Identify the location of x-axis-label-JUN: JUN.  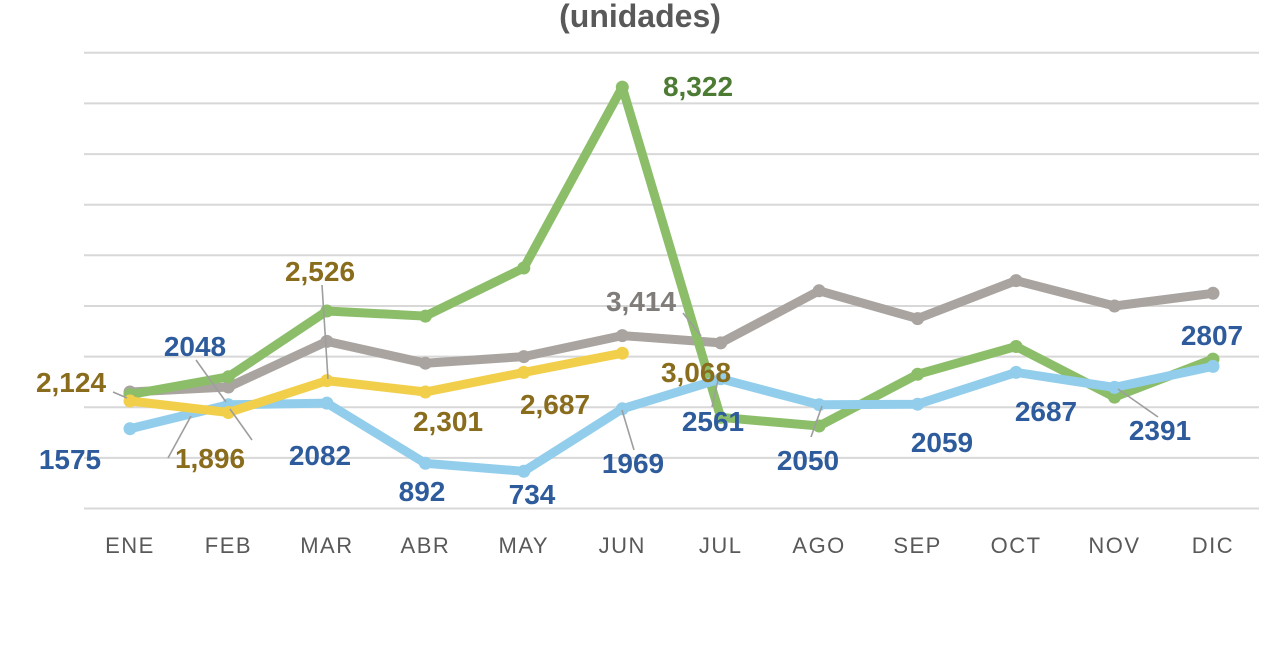
(622, 545).